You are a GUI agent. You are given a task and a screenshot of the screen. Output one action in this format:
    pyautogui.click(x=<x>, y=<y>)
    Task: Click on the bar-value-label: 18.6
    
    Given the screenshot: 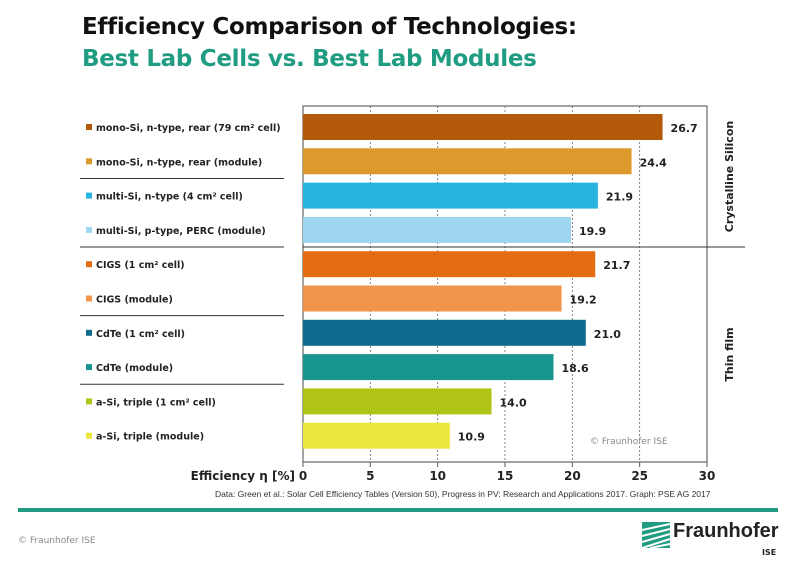 What is the action you would take?
    pyautogui.click(x=574, y=368)
    